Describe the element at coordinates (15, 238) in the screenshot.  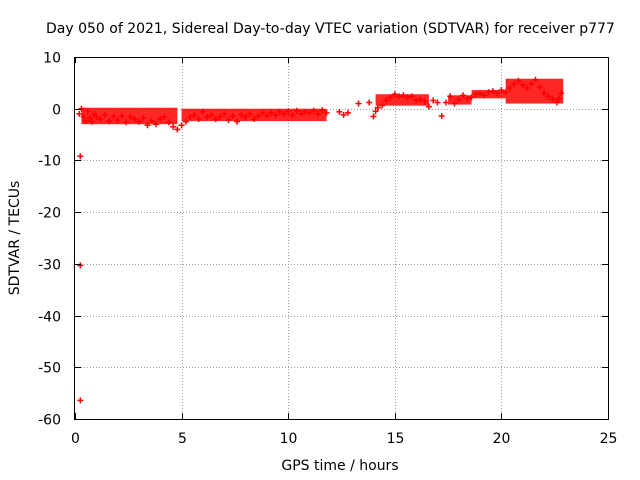
I see `y-axis-label: SDTVAR / TECUs` at that location.